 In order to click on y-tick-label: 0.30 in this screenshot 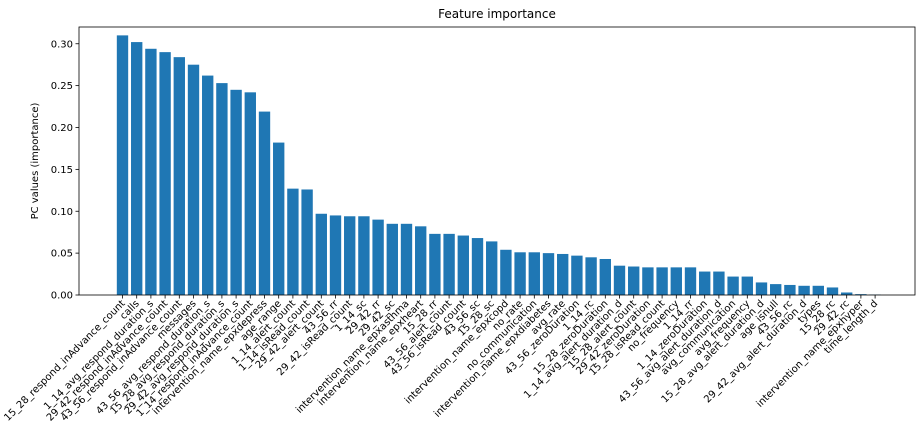, I will do `click(62, 44)`.